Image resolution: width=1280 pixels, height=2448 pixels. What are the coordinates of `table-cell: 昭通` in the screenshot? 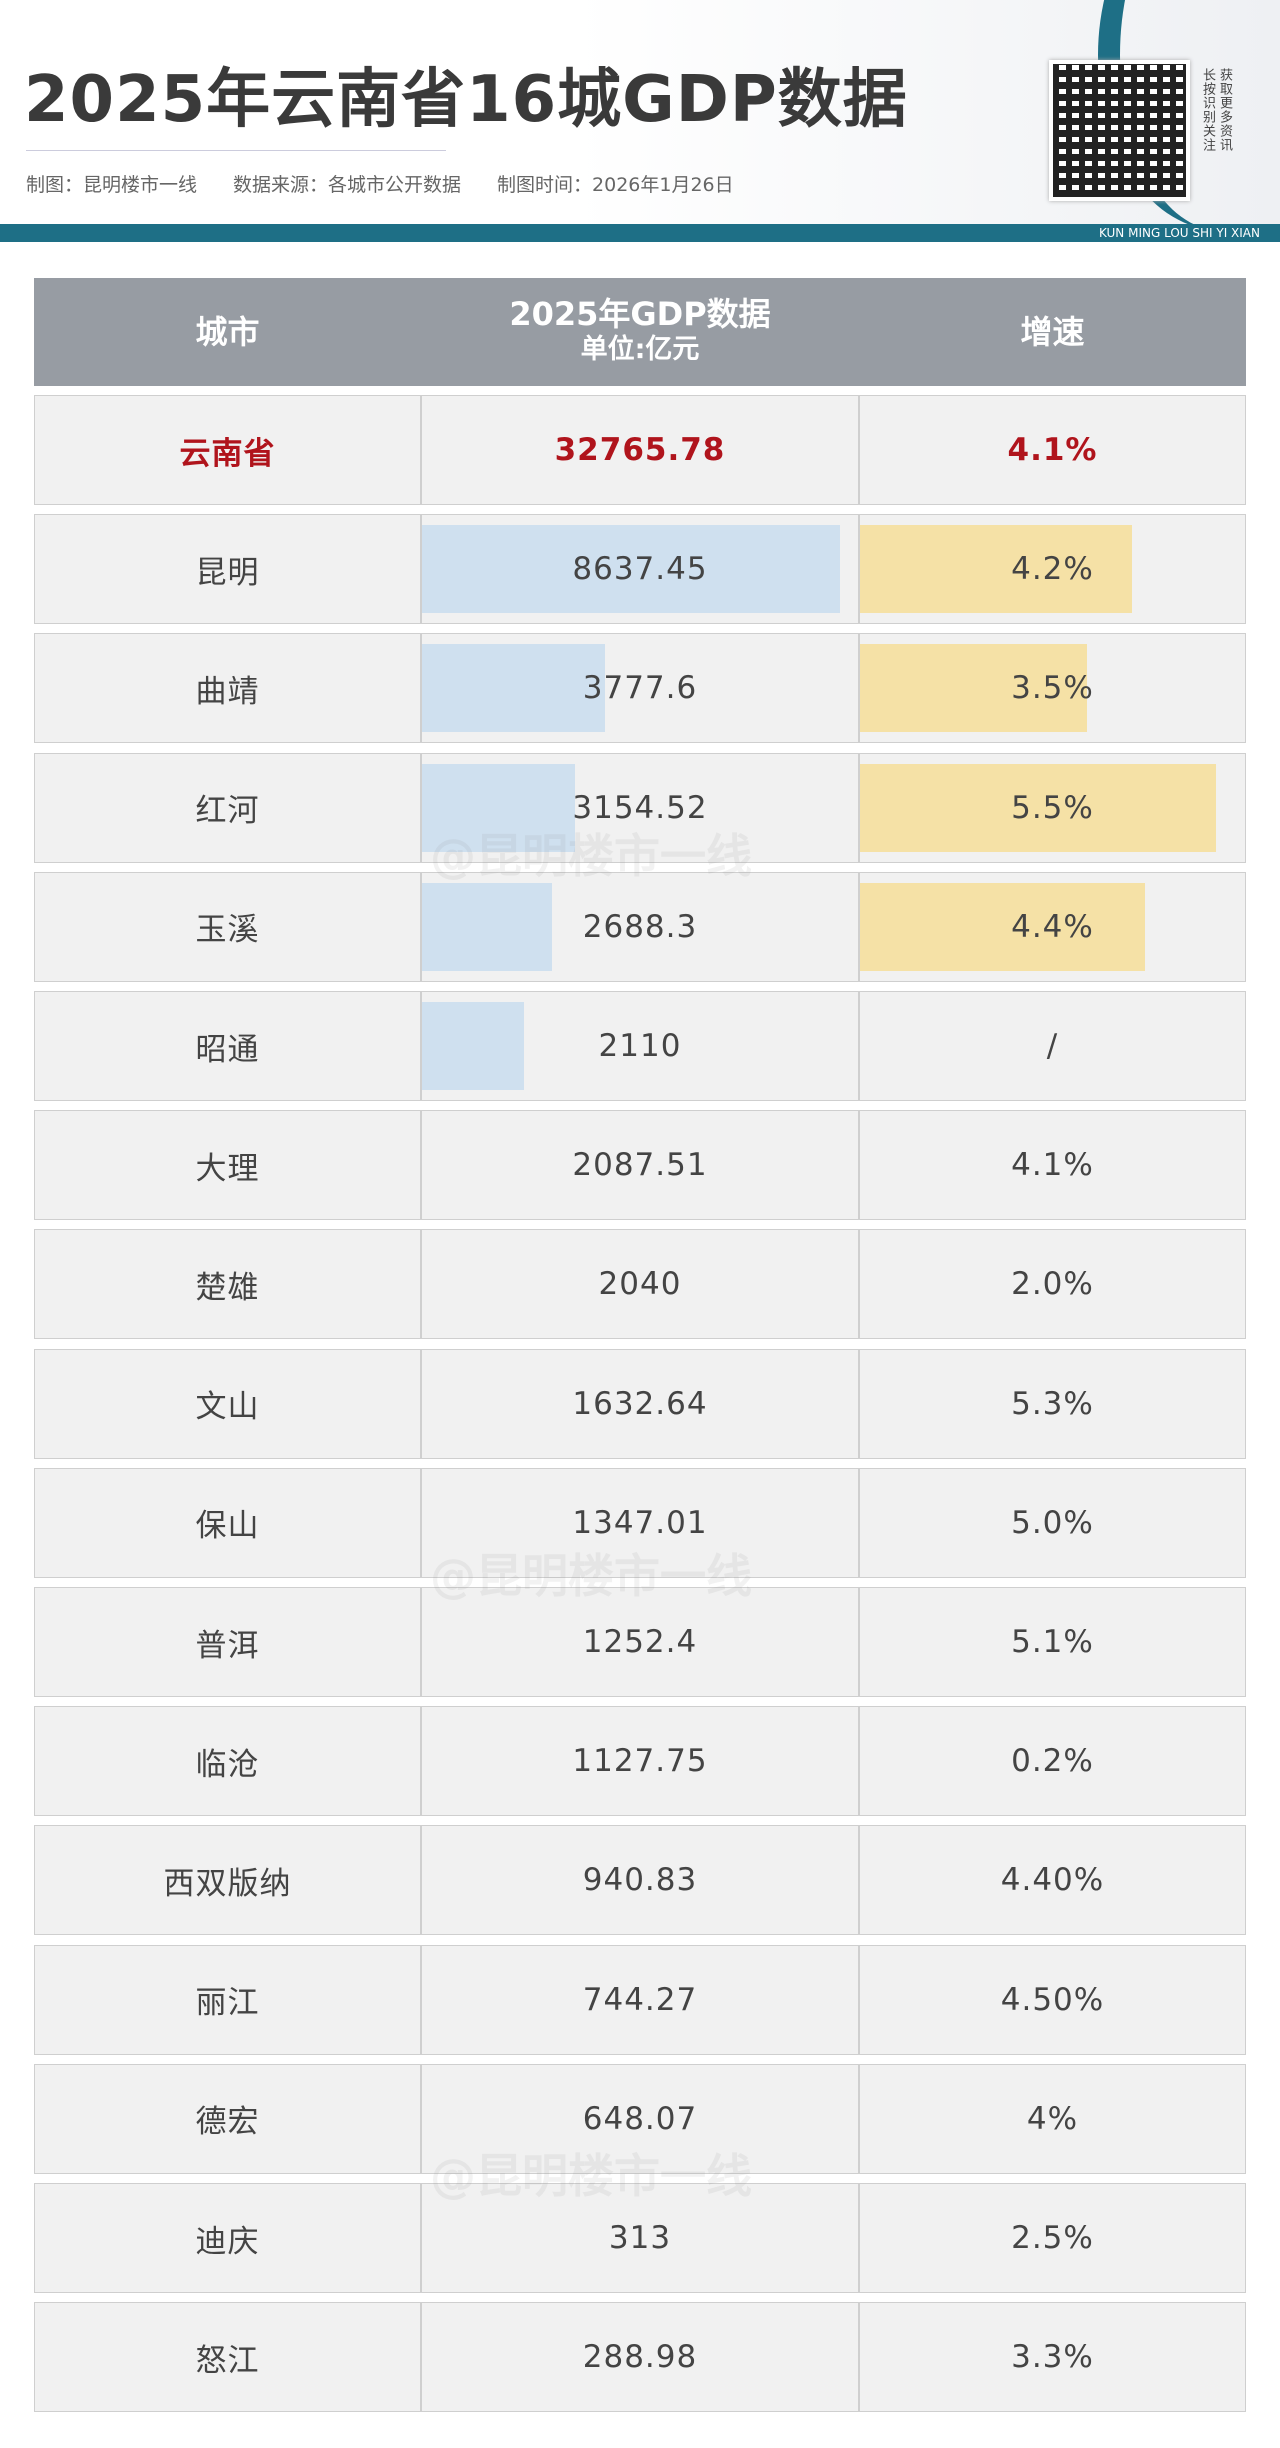 It's located at (227, 1046).